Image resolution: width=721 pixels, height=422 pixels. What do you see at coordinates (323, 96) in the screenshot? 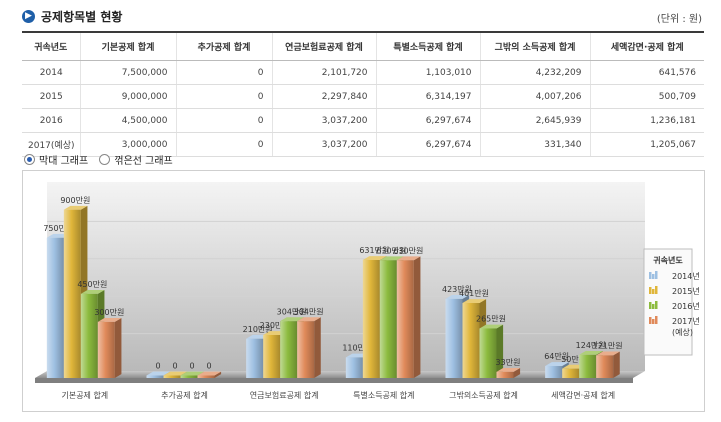
I see `table-cell: 2,297,840` at bounding box center [323, 96].